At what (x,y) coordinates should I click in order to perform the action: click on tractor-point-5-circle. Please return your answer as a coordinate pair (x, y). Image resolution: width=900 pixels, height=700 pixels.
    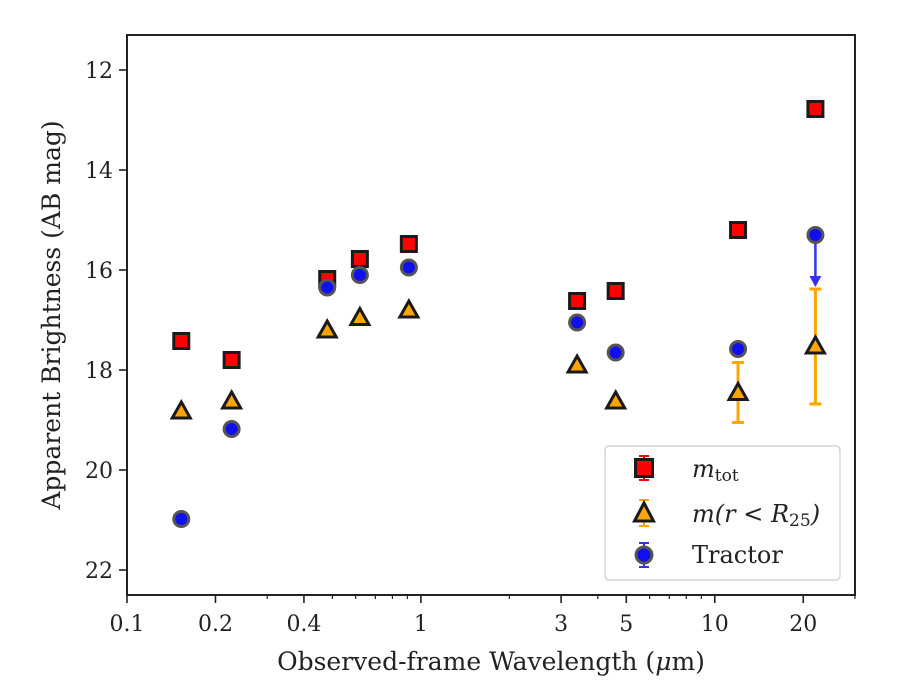
    Looking at the image, I should click on (577, 322).